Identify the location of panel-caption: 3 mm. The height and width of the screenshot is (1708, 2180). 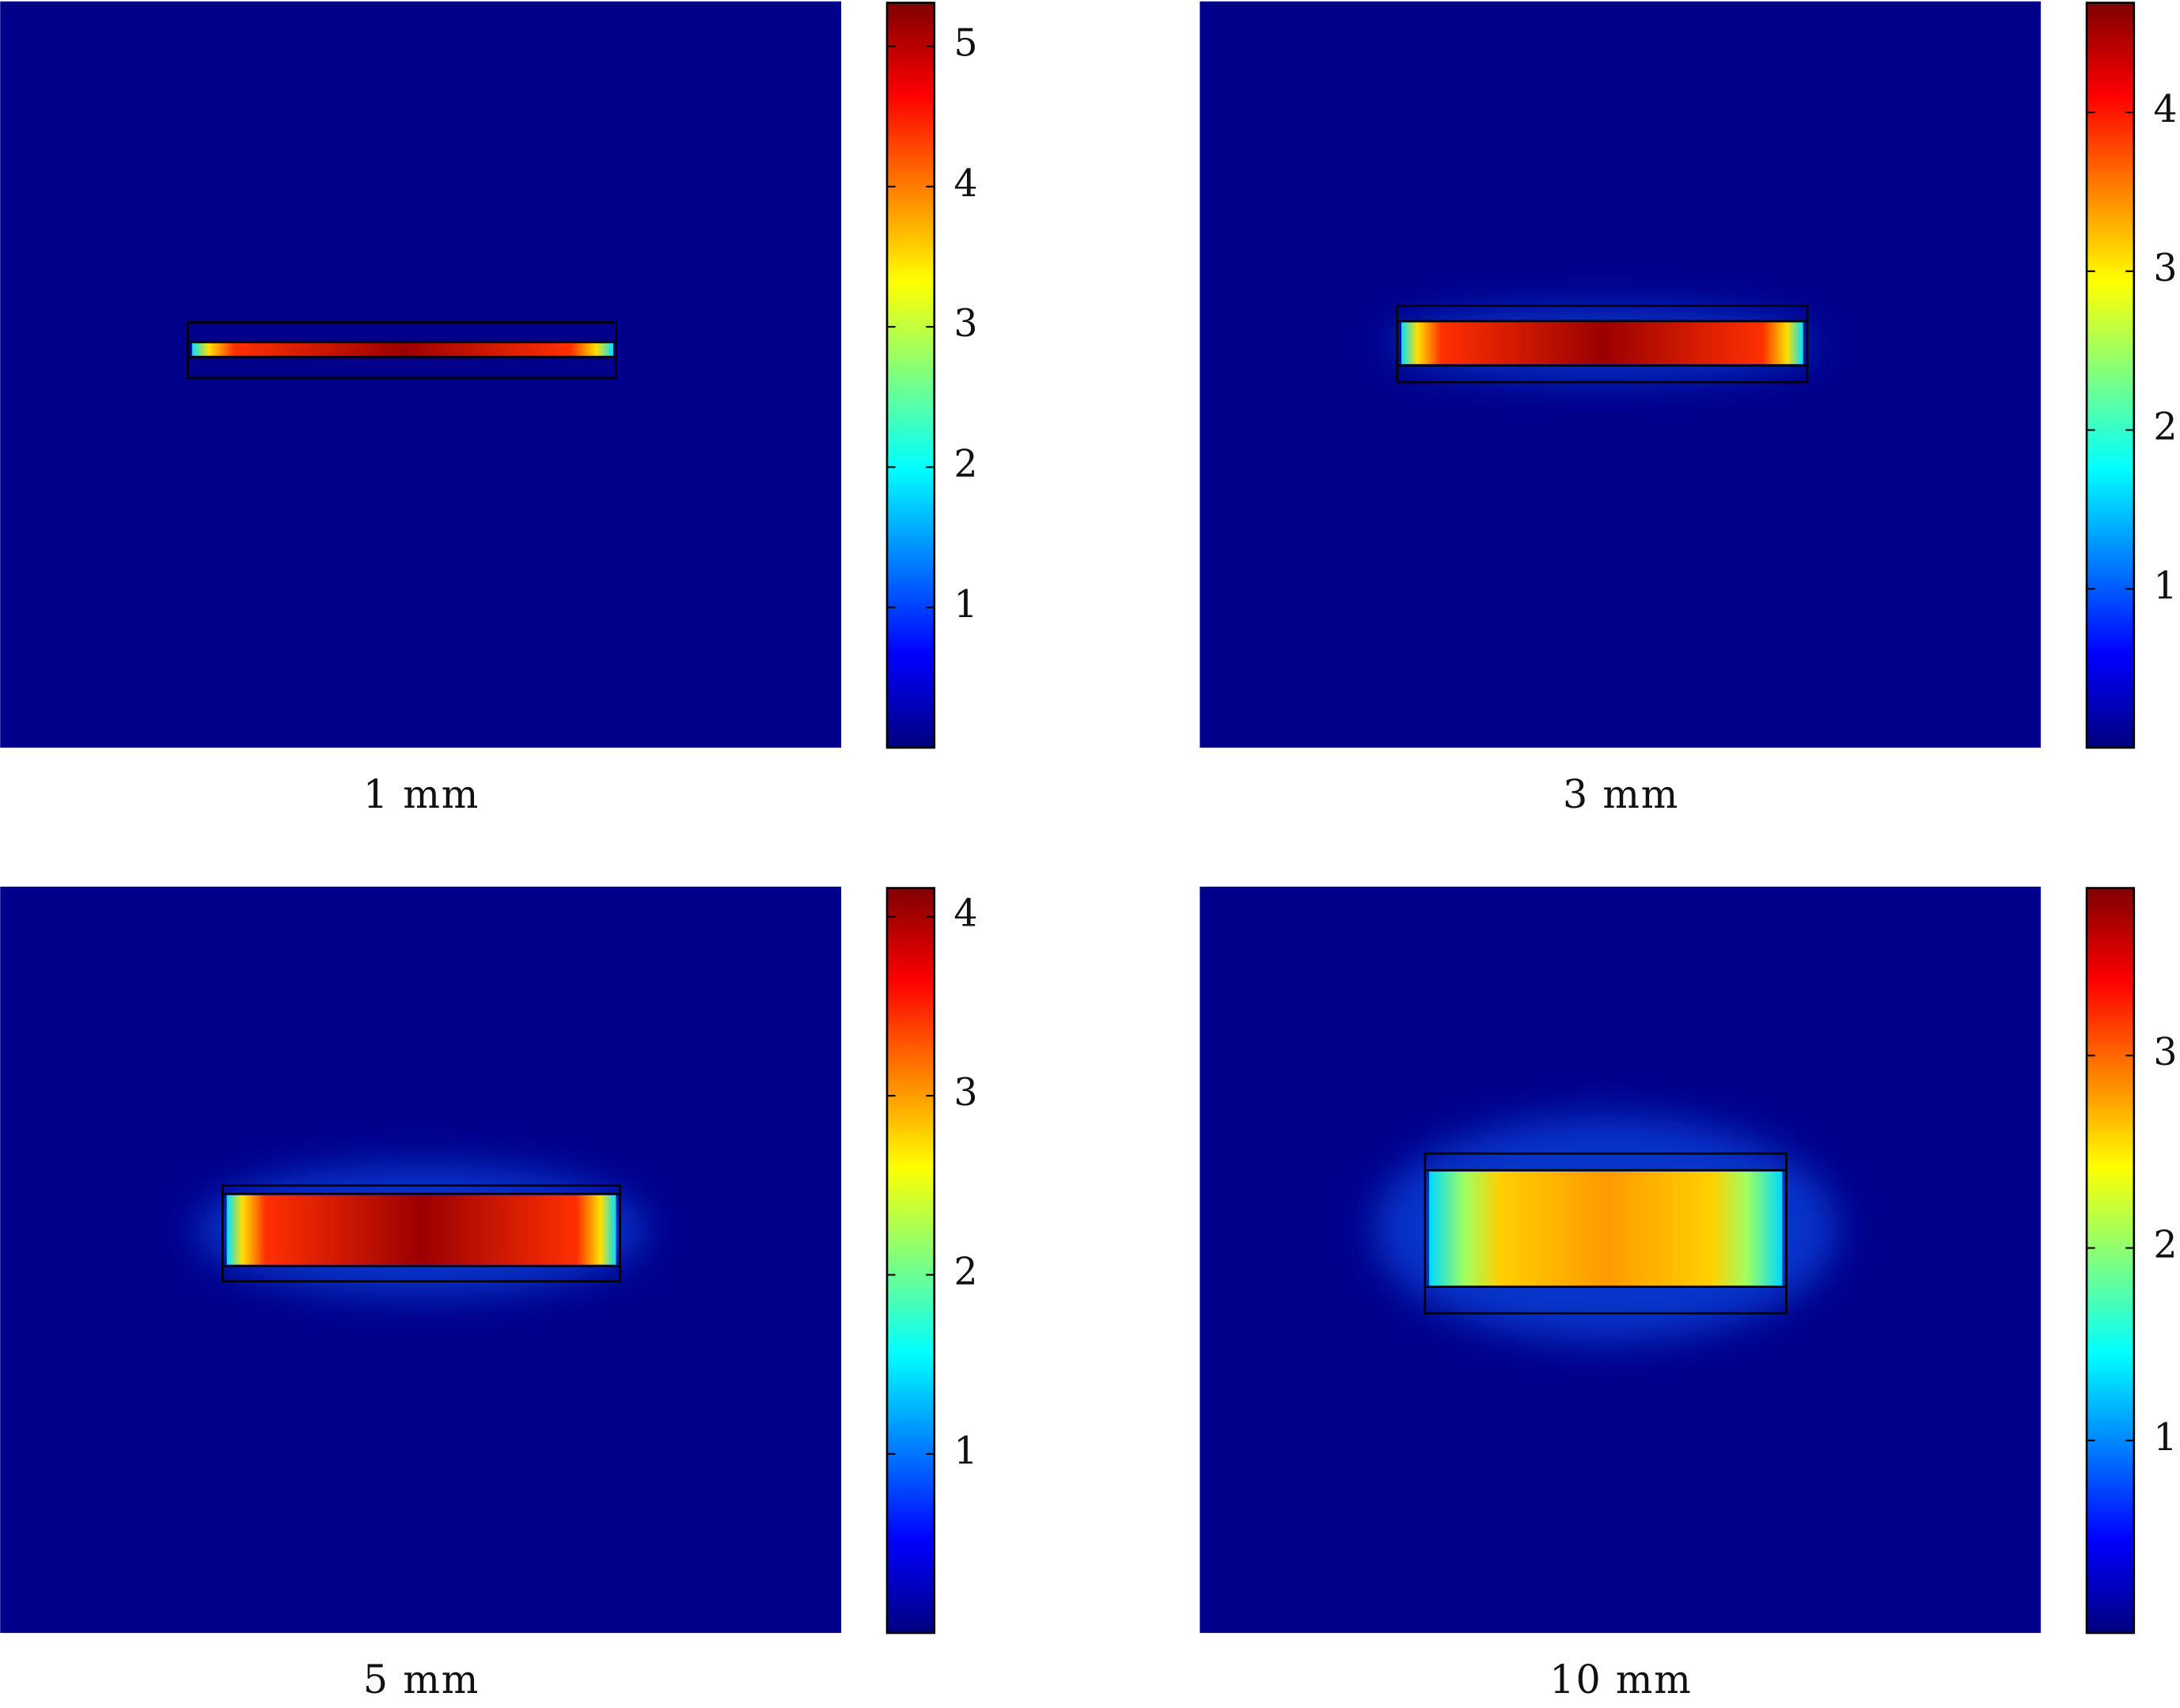
(1621, 794).